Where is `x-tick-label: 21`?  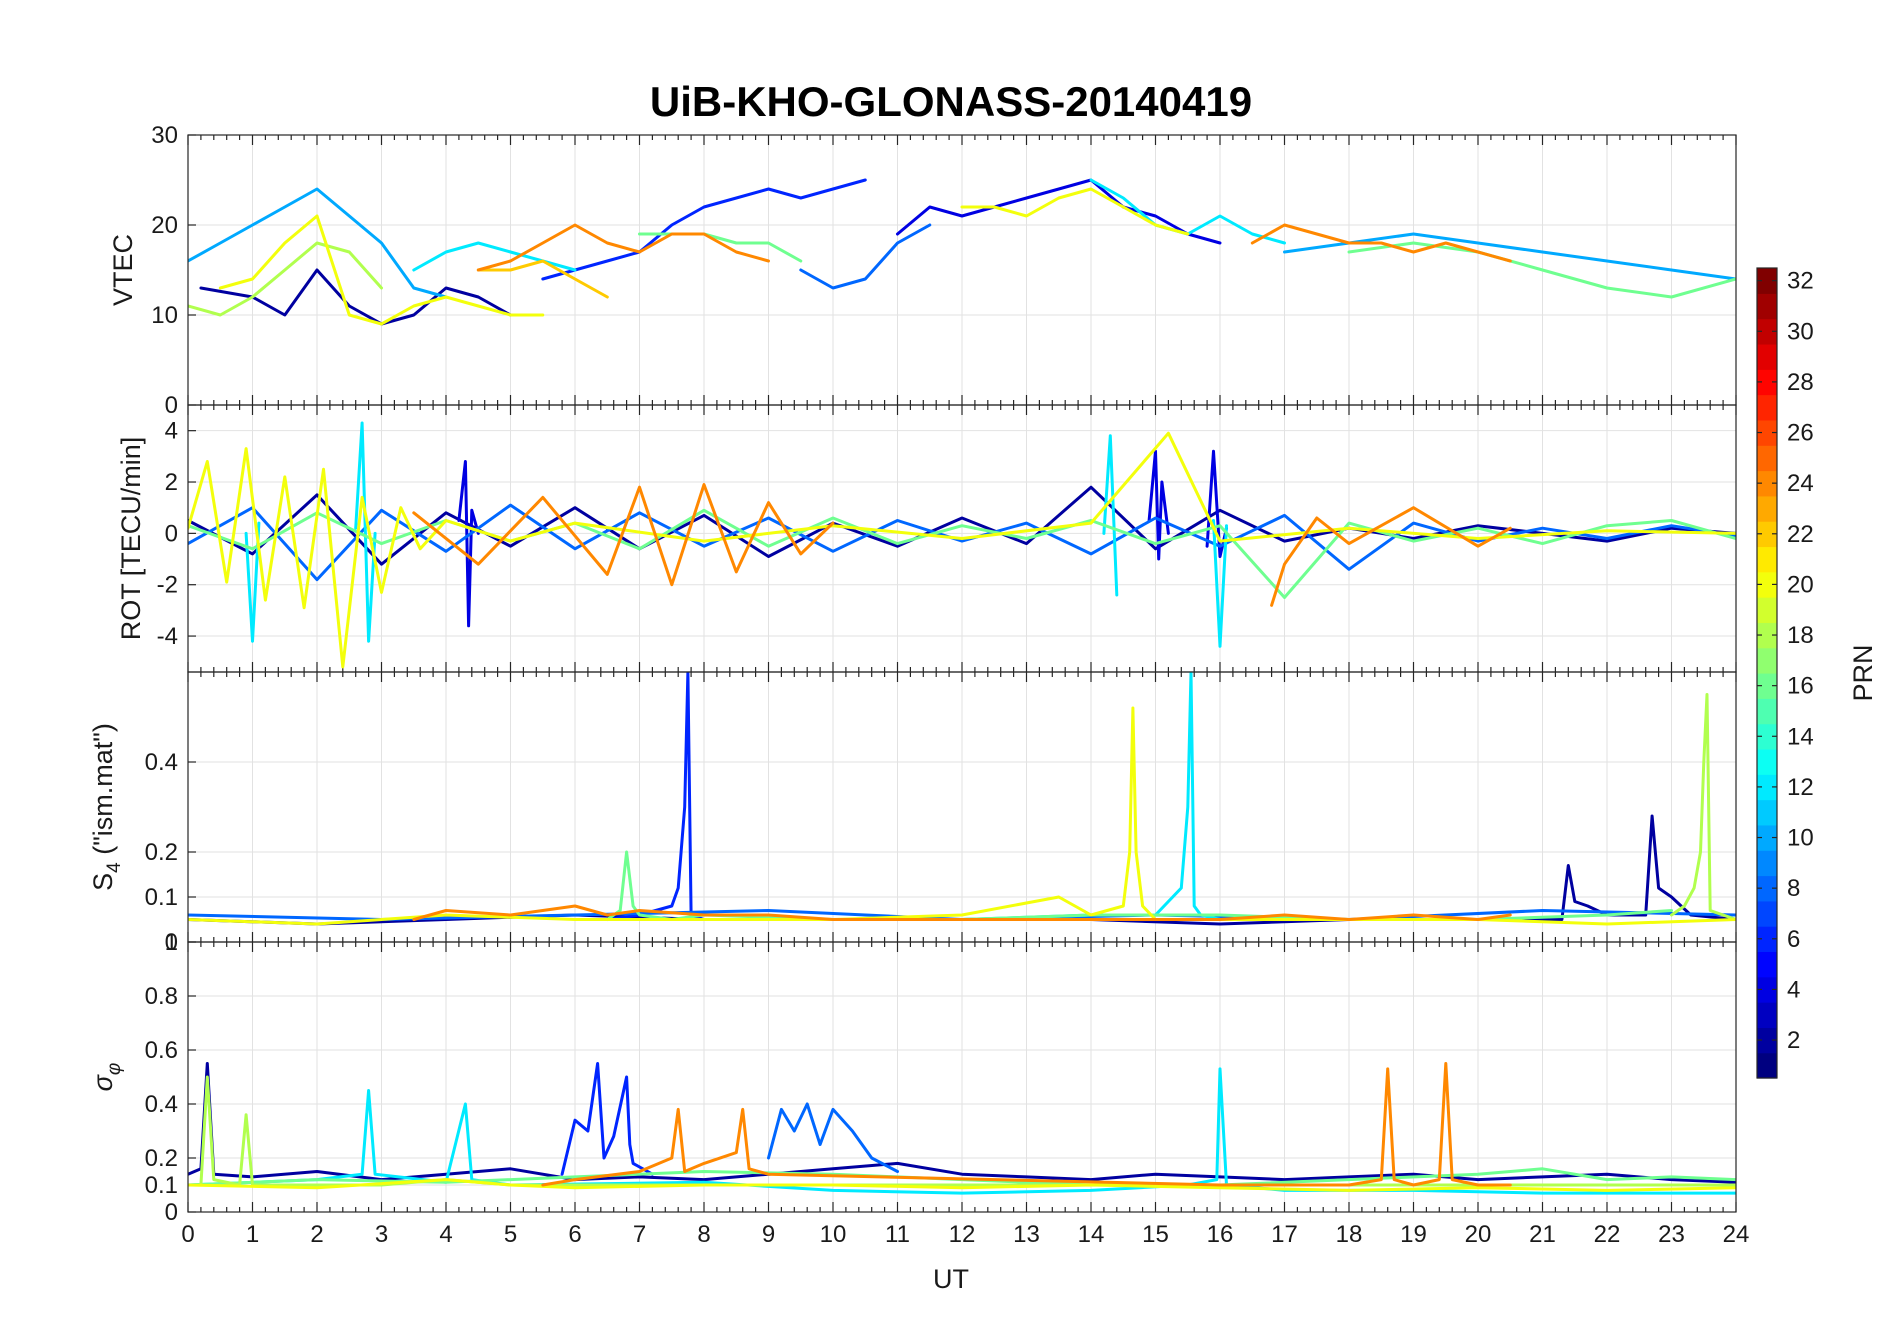 x-tick-label: 21 is located at coordinates (1542, 1234).